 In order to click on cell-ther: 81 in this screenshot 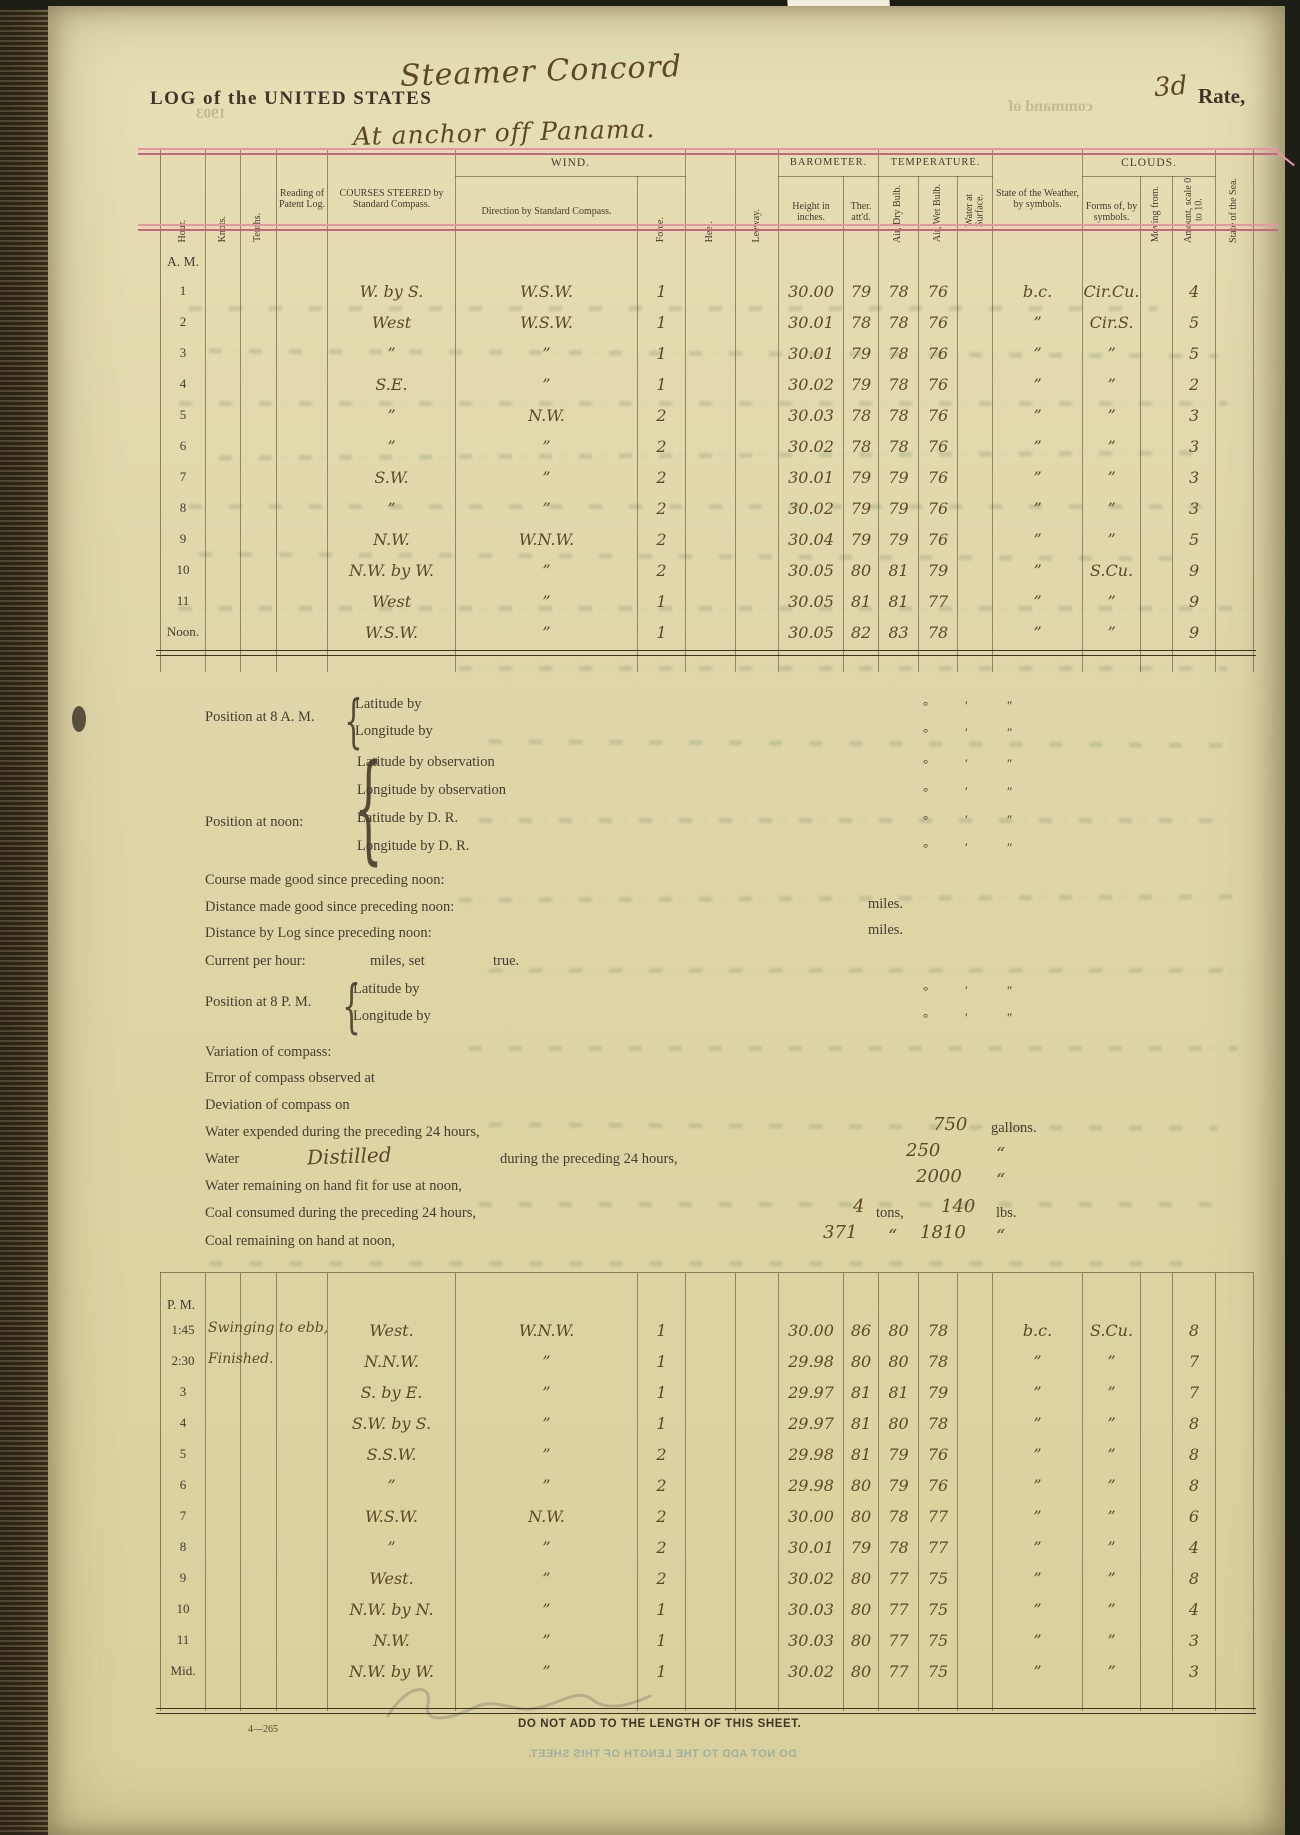, I will do `click(861, 1454)`.